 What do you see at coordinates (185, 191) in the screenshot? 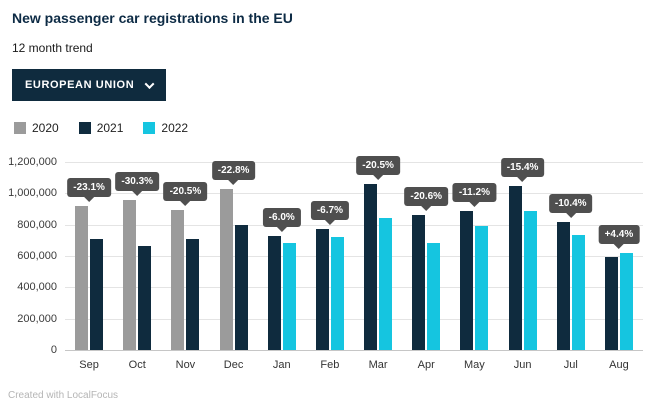
I see `change-badge-Nov: -20.5%` at bounding box center [185, 191].